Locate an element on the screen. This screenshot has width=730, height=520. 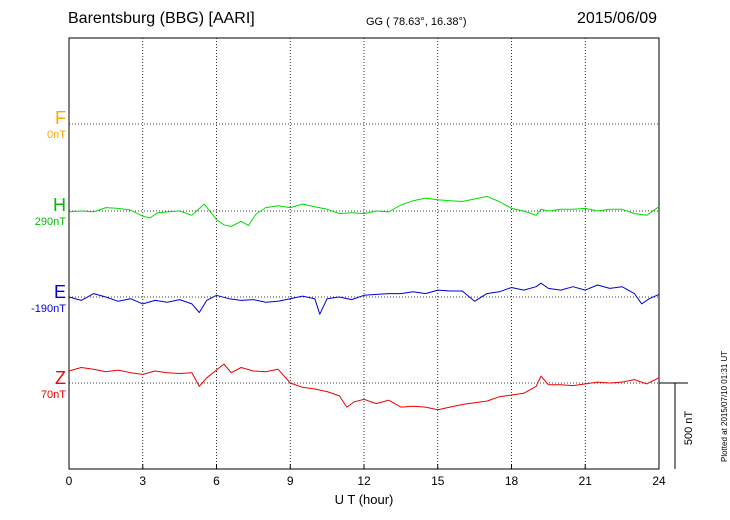
component-label-f: F 0nT is located at coordinates (56, 124).